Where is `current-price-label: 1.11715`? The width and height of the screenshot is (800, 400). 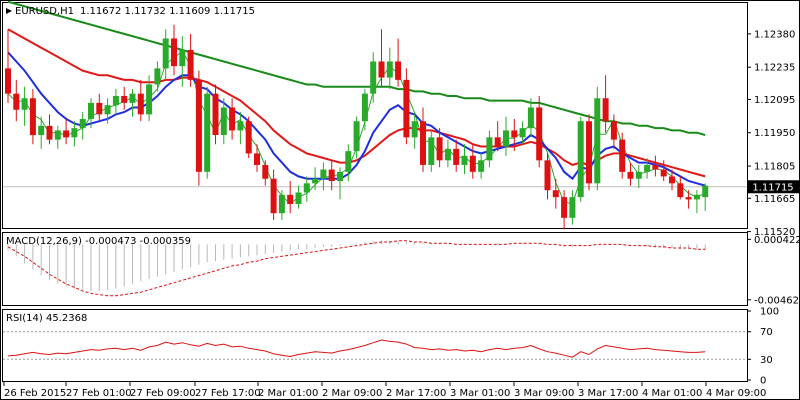
current-price-label: 1.11715 is located at coordinates (772, 187).